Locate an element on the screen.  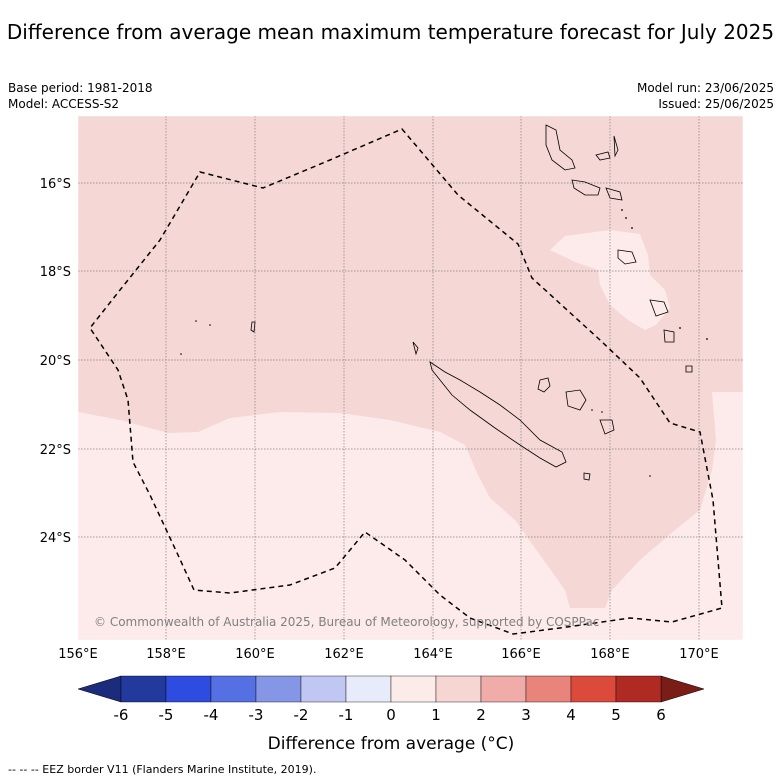
isle-of-pines is located at coordinates (587, 476).